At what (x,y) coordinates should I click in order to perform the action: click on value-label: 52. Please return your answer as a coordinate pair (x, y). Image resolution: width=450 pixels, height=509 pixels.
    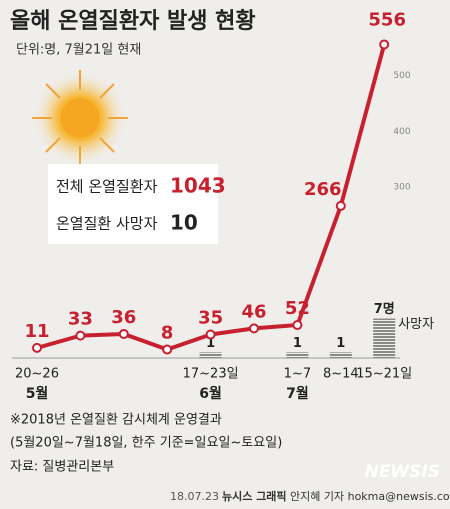
    Looking at the image, I should click on (297, 308).